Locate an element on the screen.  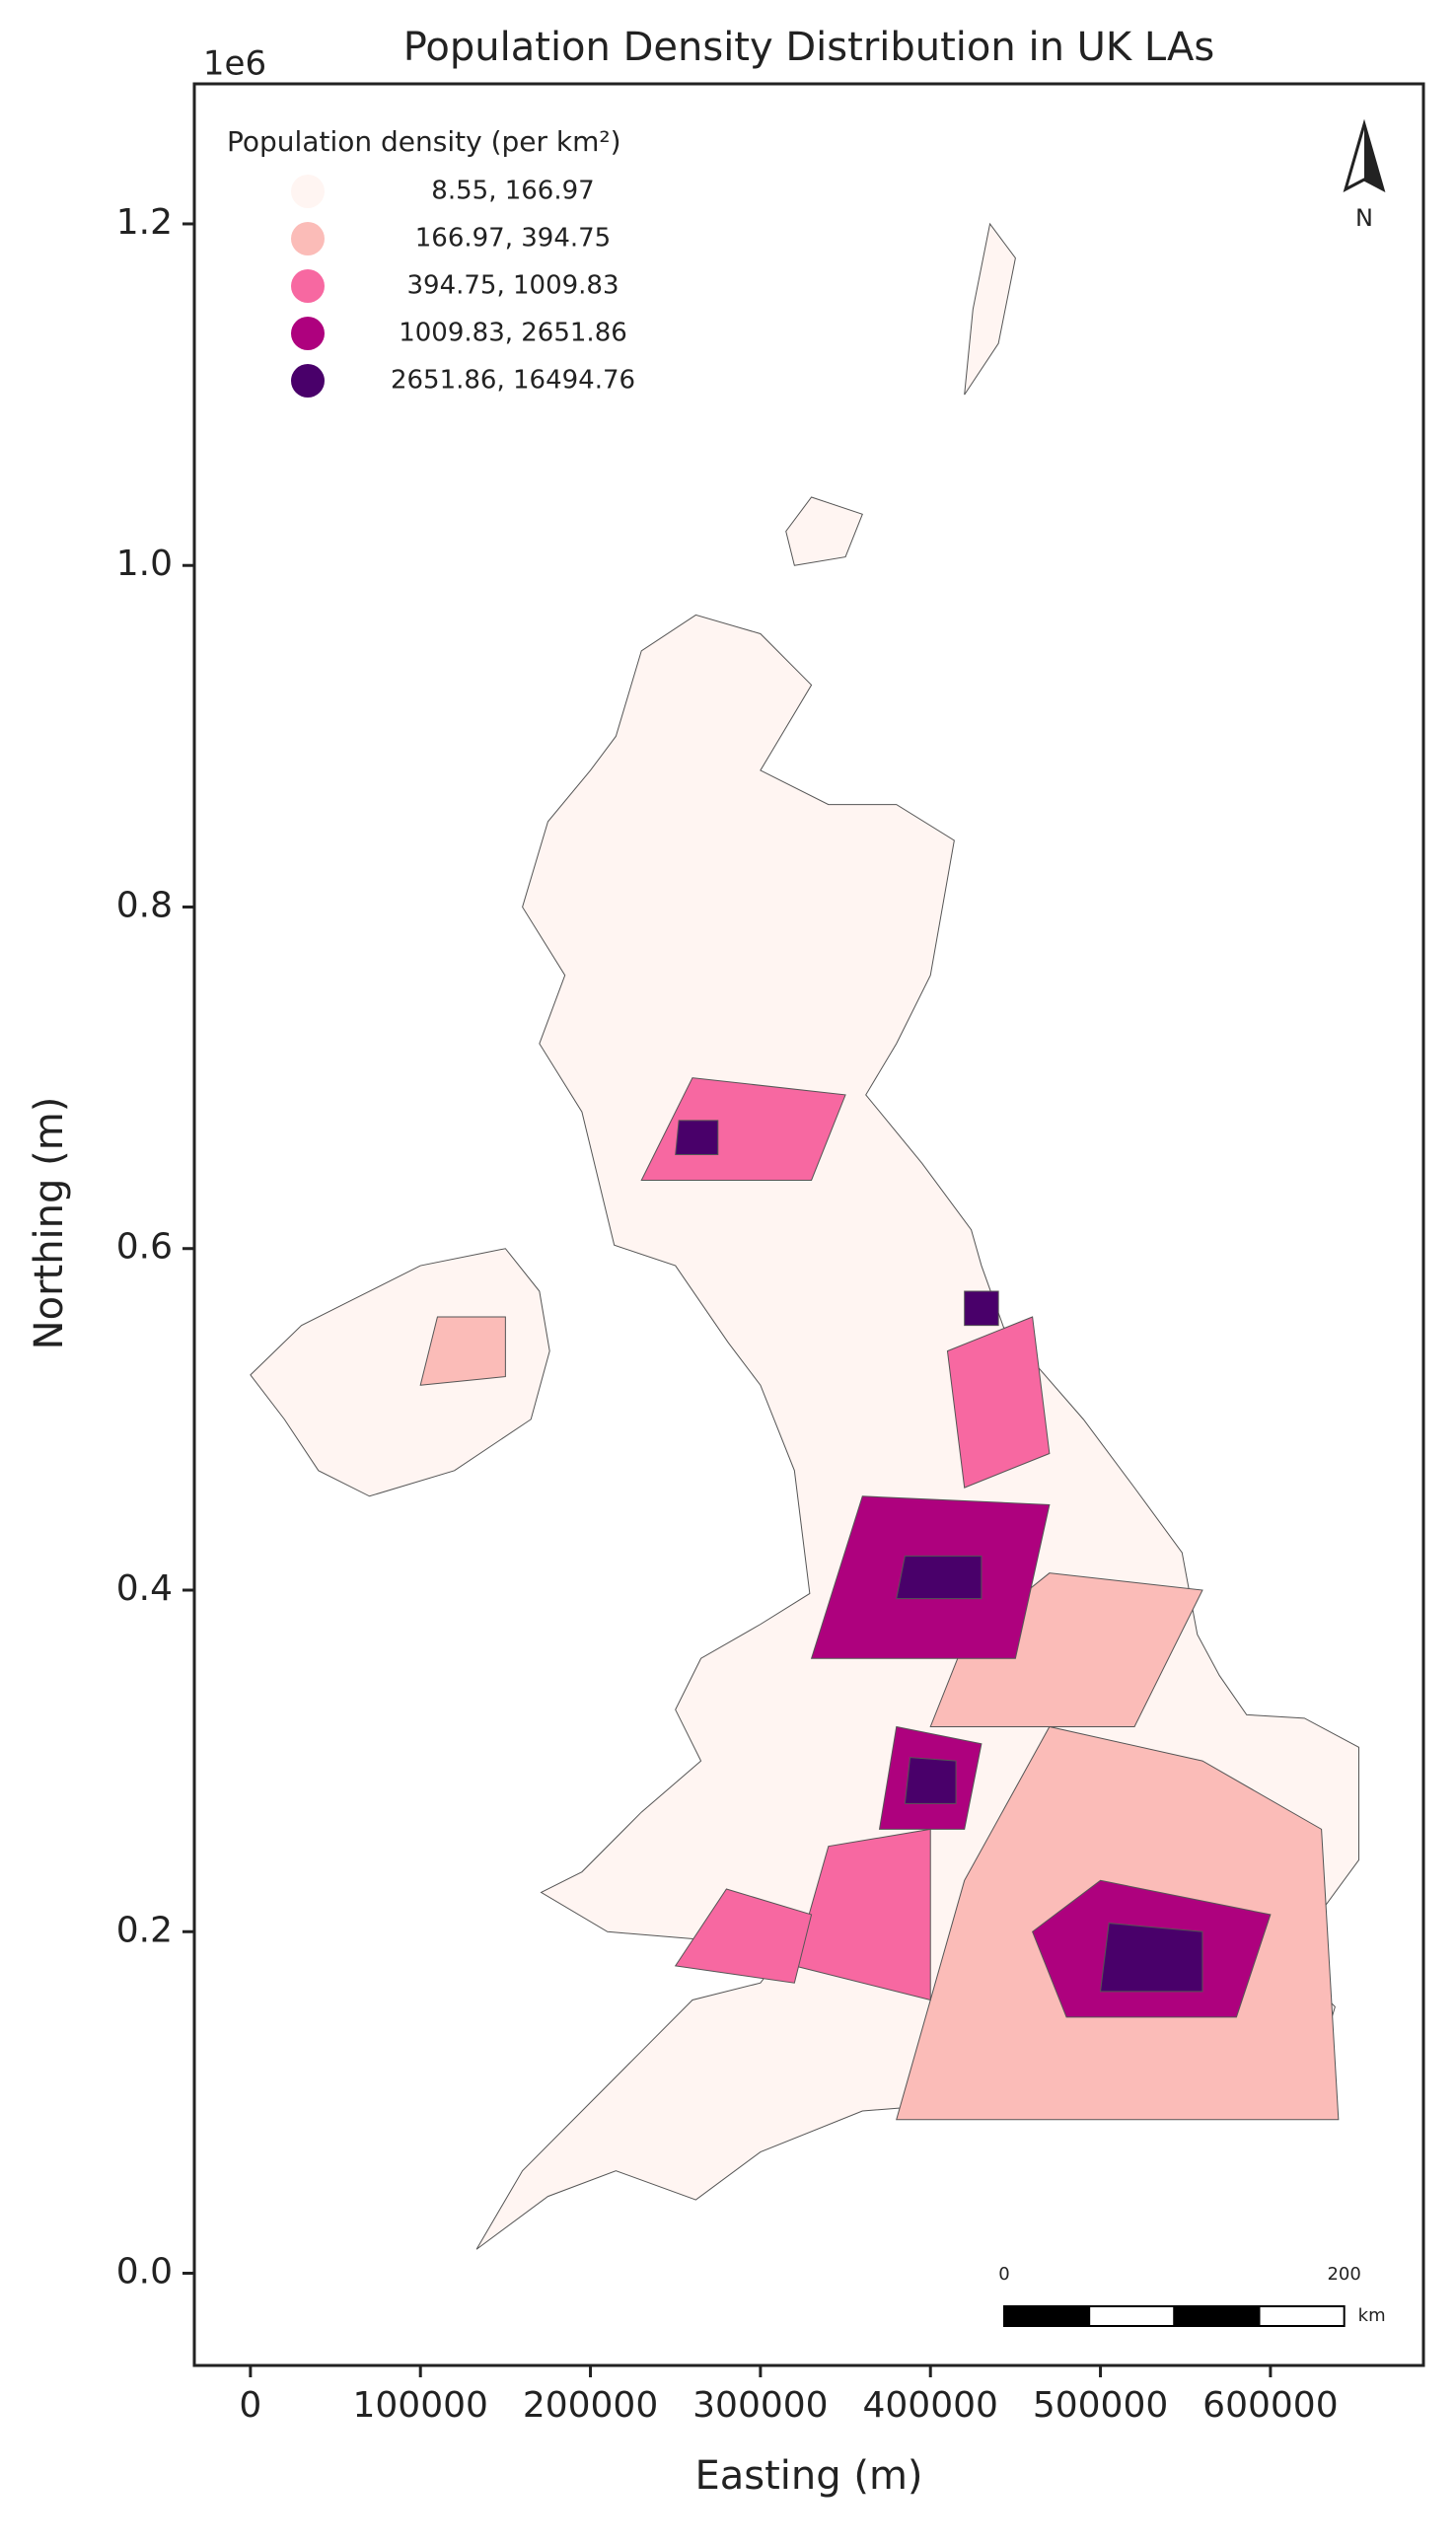
north-label: N is located at coordinates (1364, 218).